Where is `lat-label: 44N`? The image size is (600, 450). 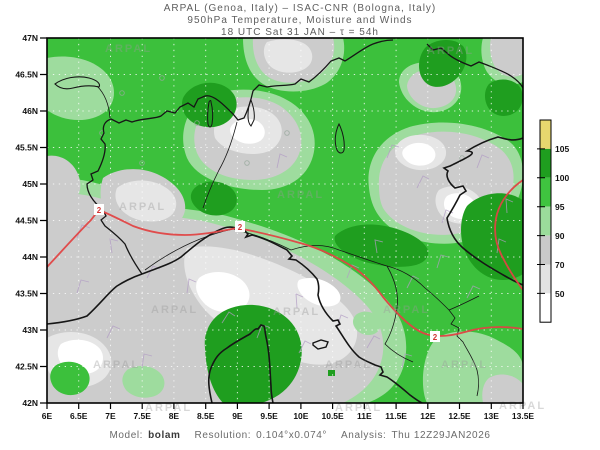 lat-label: 44N is located at coordinates (30, 257).